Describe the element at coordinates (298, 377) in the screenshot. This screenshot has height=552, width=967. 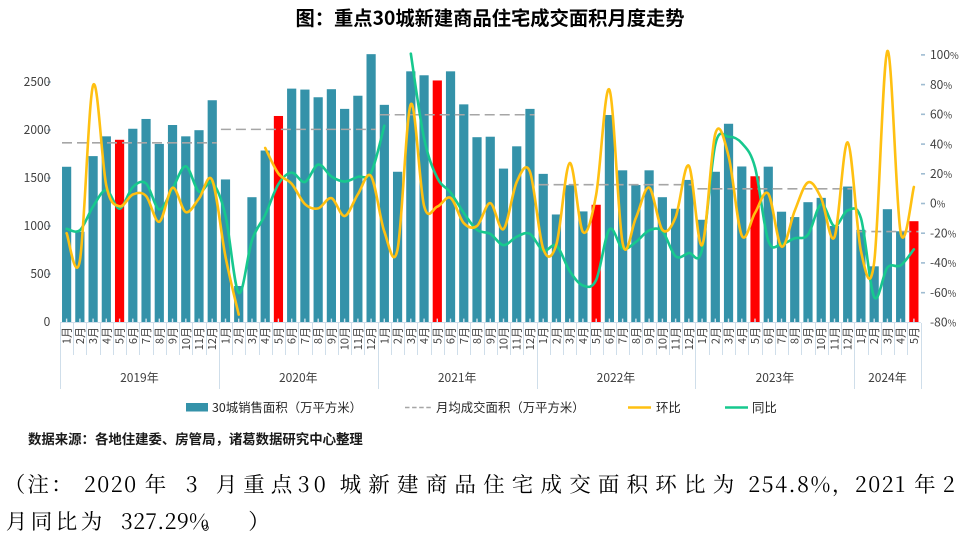
I see `svg-text: 2020年` at that location.